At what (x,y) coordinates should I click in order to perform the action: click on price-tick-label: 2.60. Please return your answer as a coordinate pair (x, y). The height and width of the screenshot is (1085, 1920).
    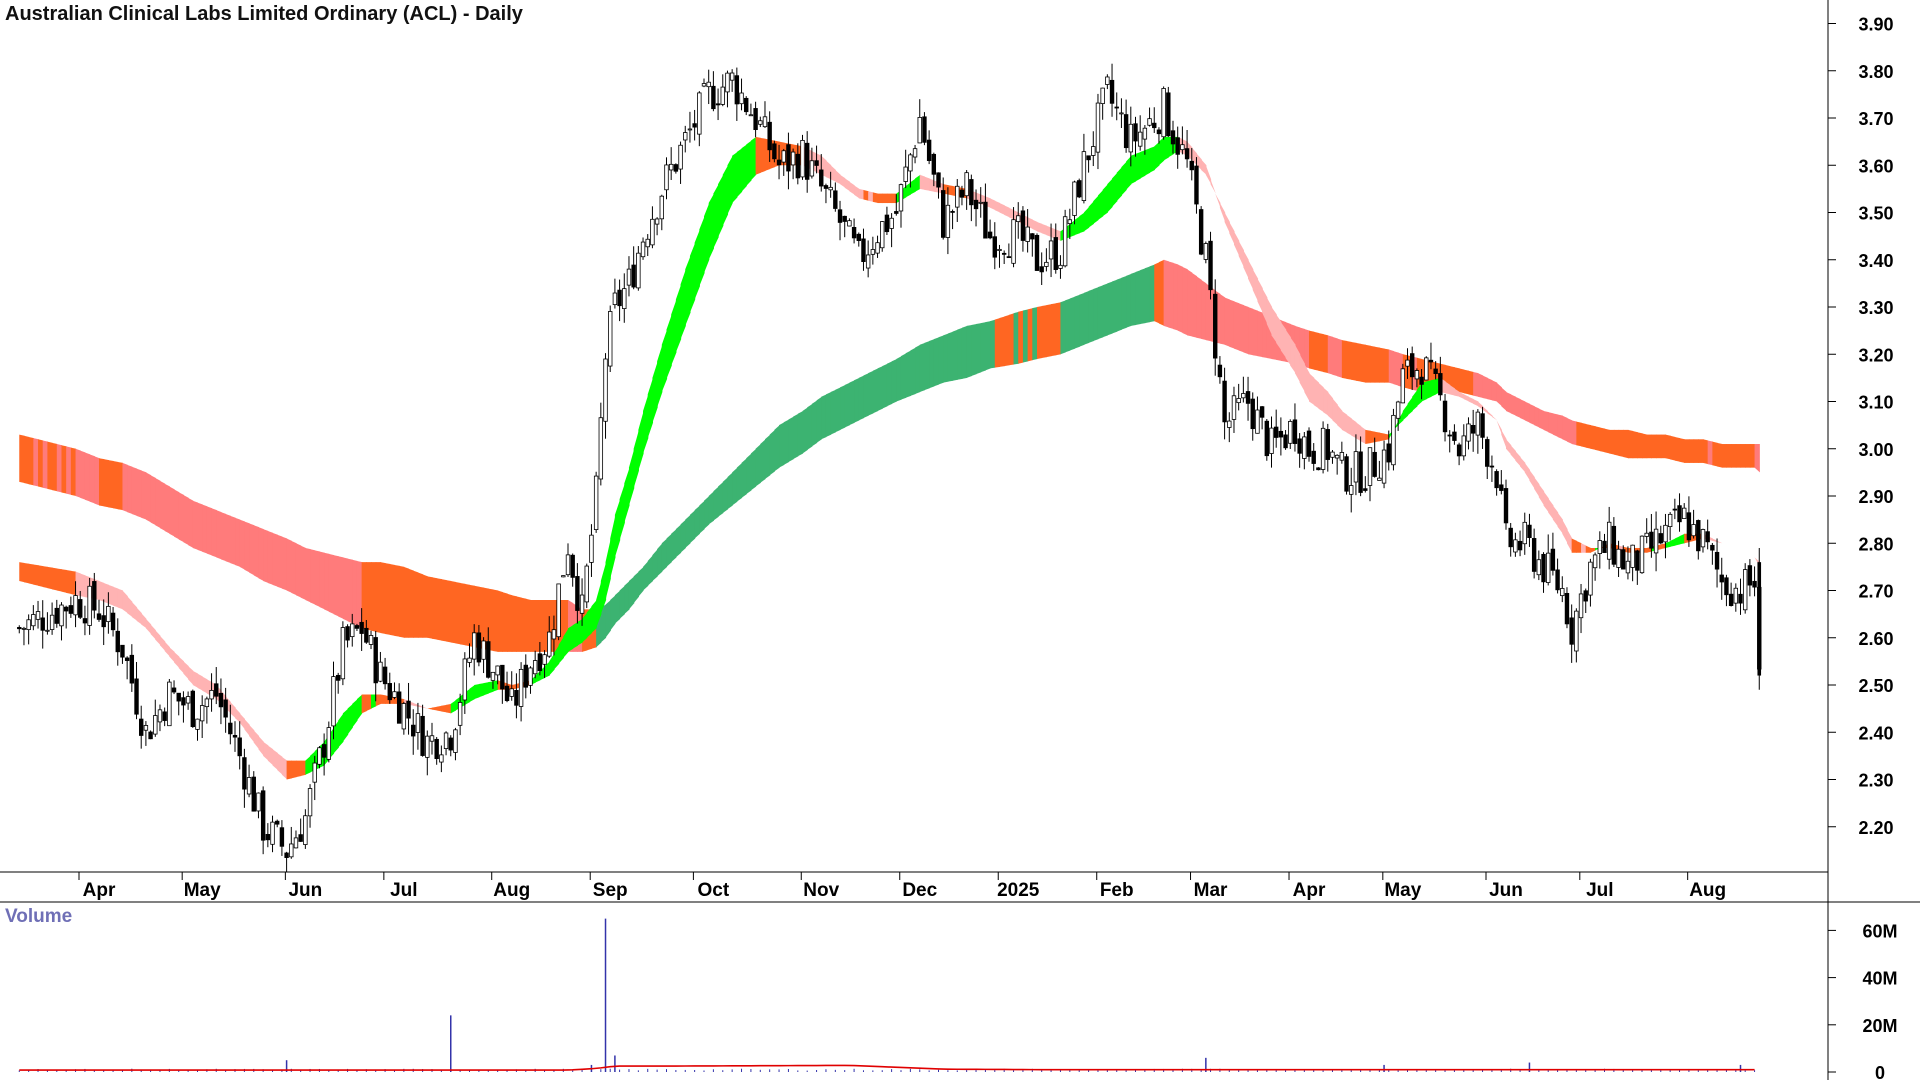
    Looking at the image, I should click on (1875, 639).